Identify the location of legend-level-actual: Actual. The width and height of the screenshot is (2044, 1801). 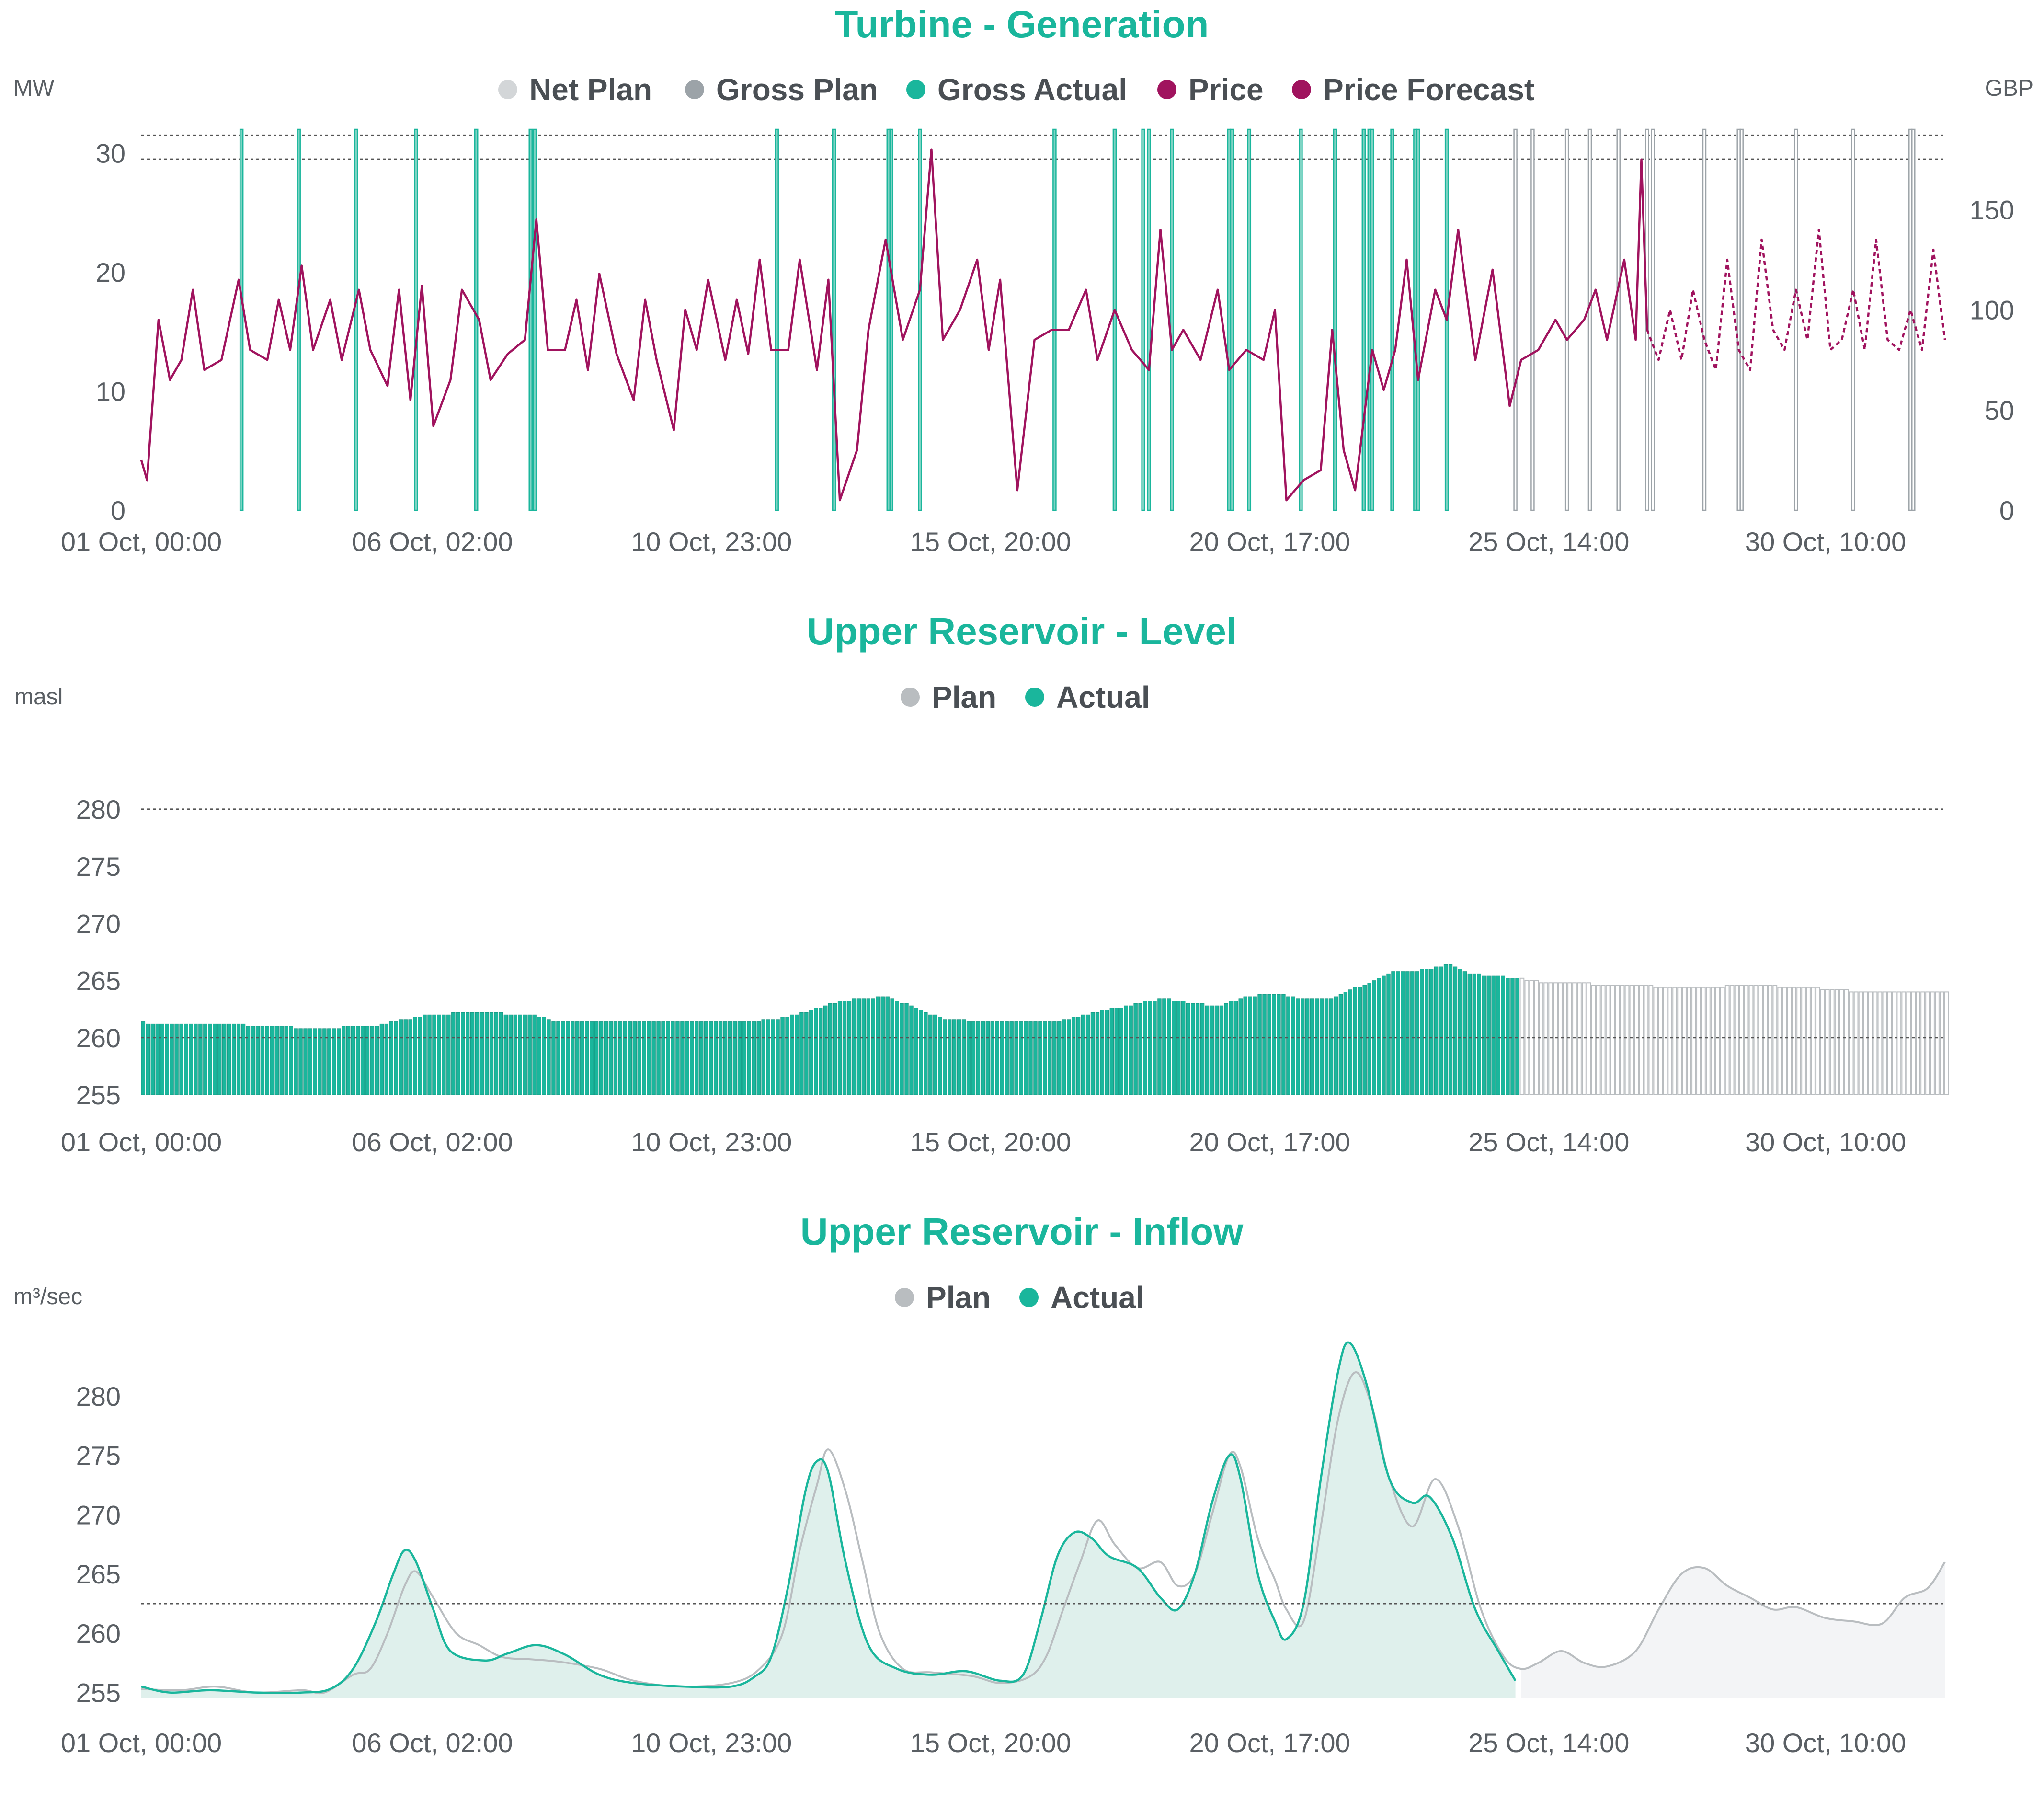
(1088, 697).